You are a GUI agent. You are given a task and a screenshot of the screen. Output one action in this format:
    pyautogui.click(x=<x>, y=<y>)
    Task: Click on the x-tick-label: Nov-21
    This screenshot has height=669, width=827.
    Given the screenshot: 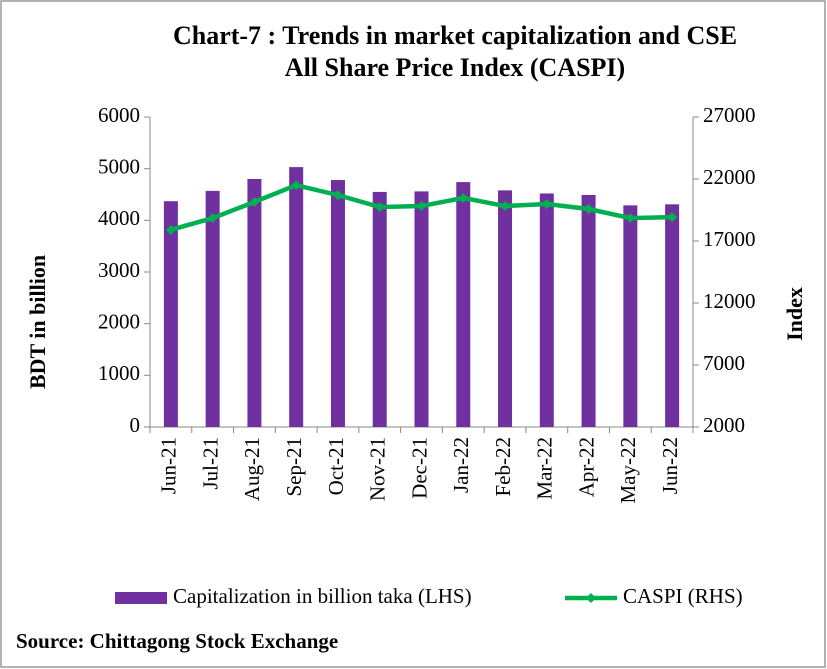 What is the action you would take?
    pyautogui.click(x=378, y=469)
    